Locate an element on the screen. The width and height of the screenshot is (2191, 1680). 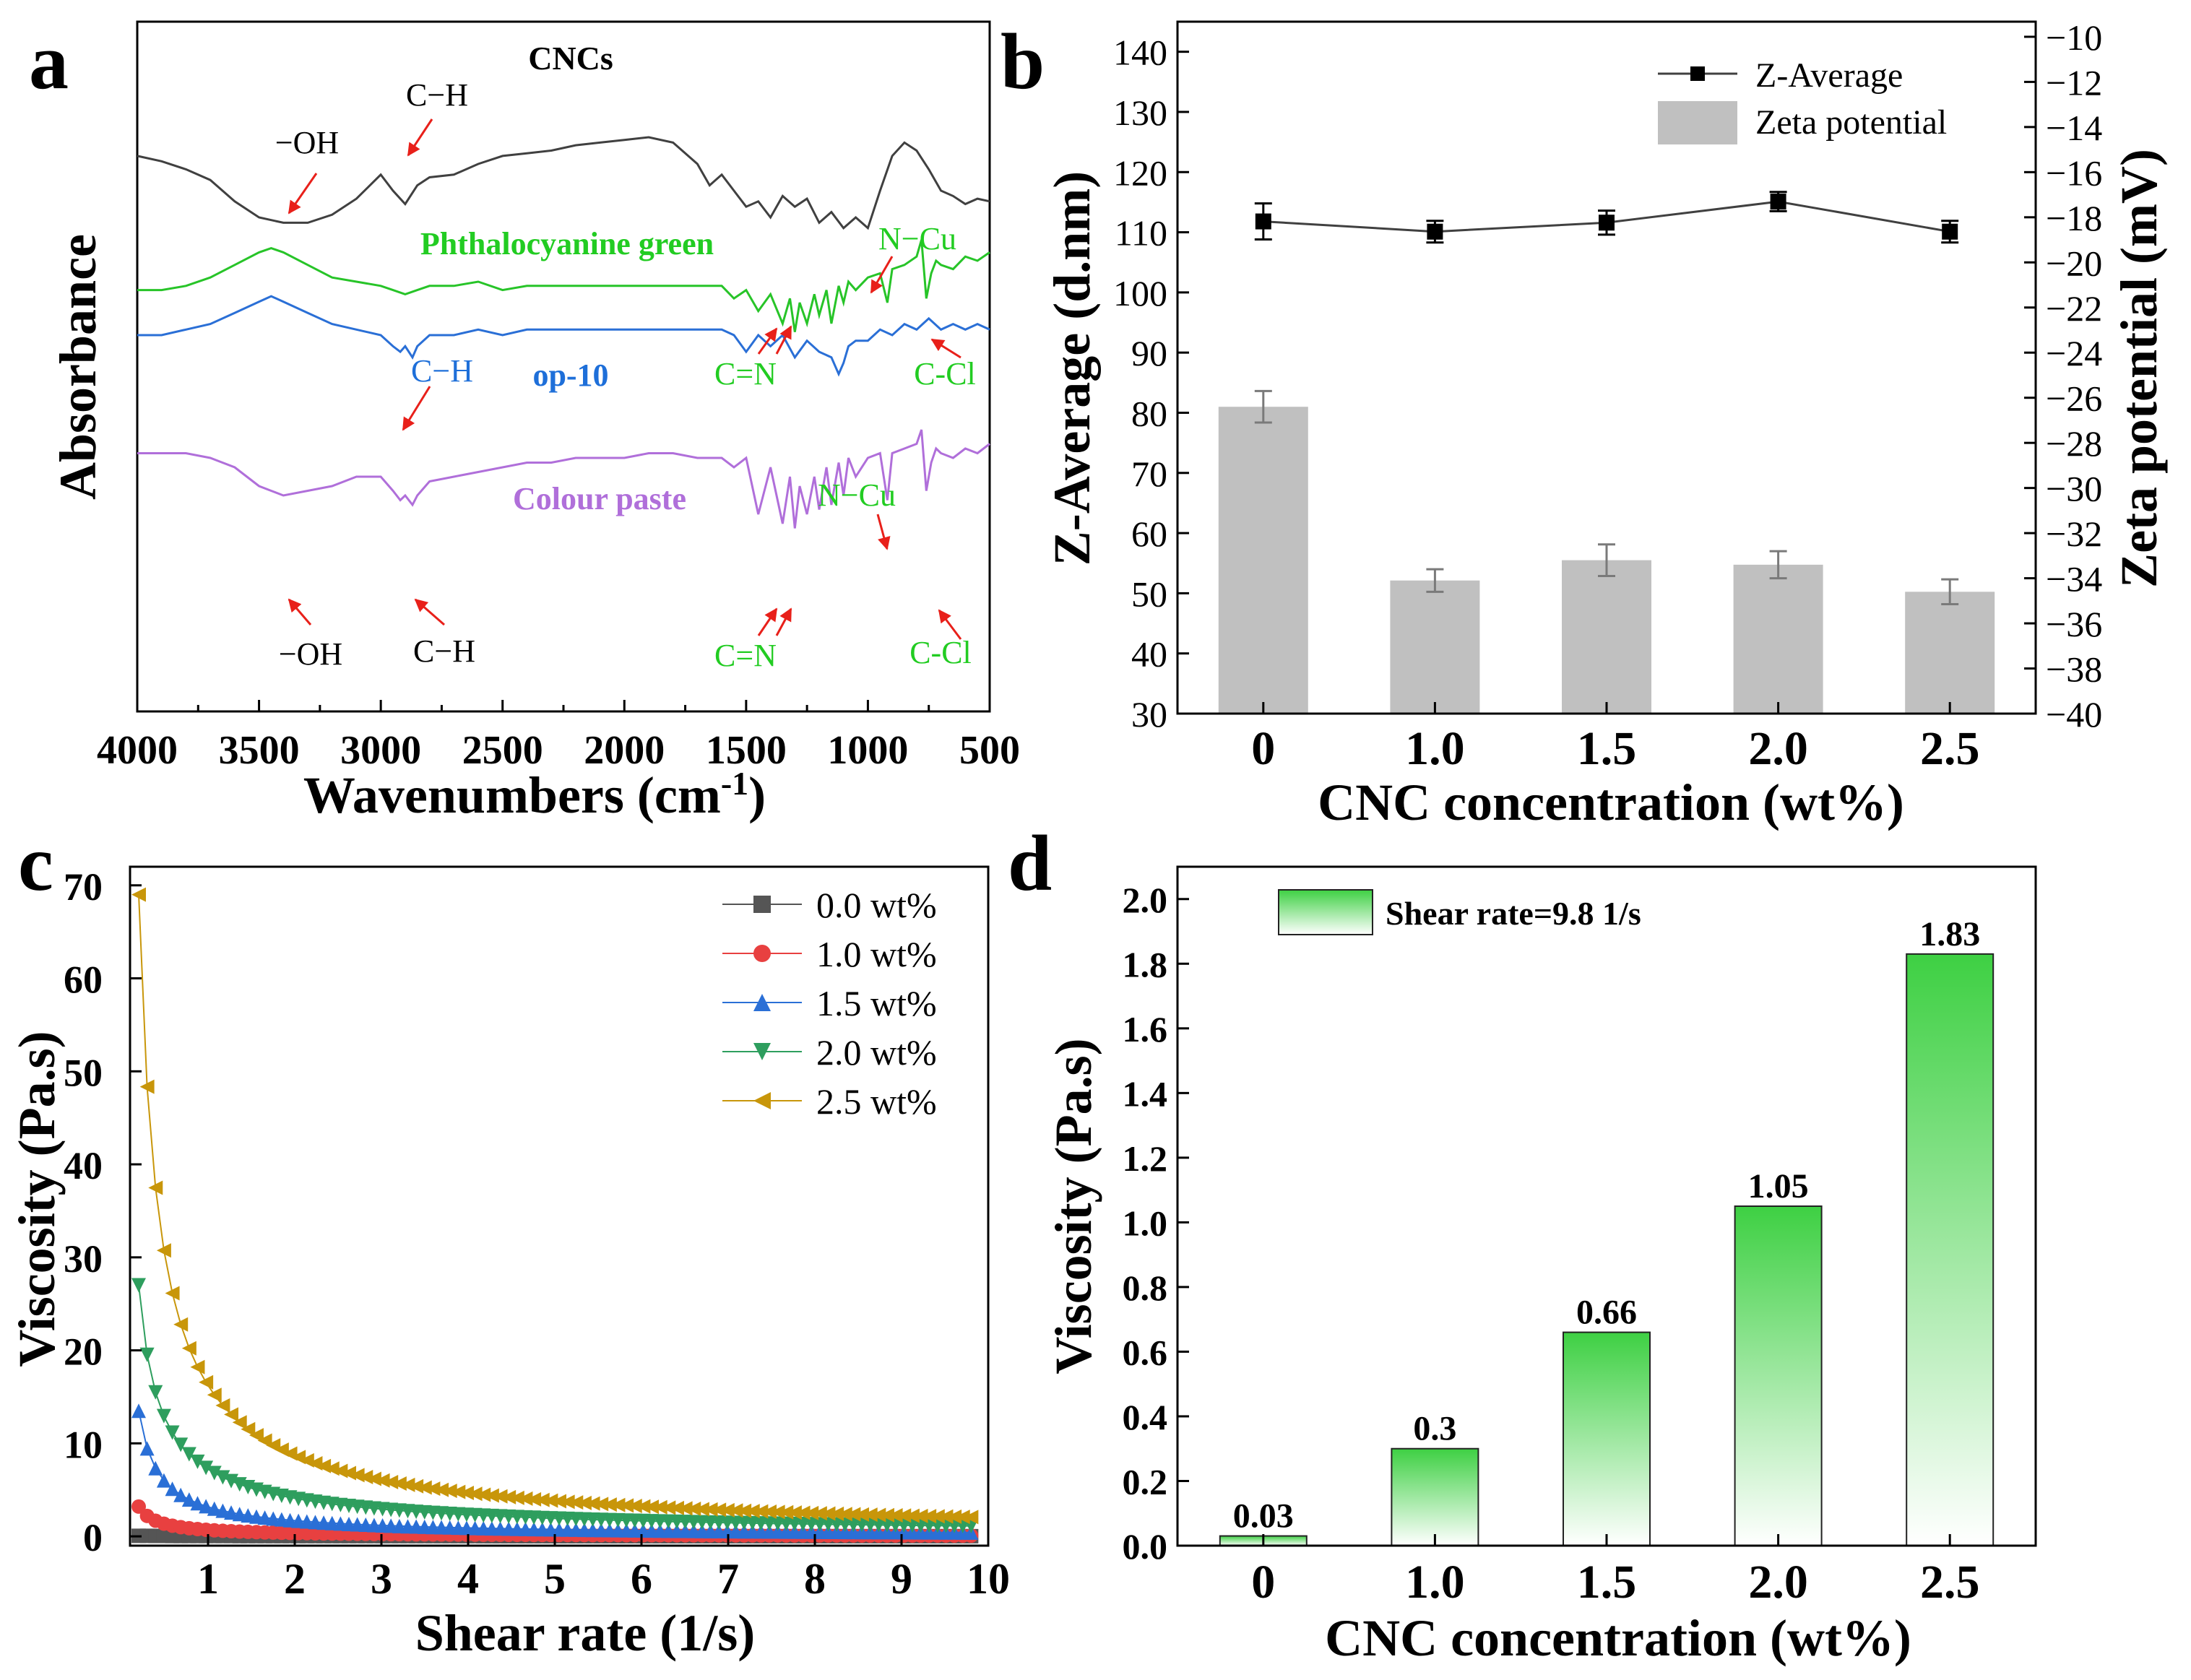
panel-d-bar-value-label: 1.83 is located at coordinates (1949, 934).